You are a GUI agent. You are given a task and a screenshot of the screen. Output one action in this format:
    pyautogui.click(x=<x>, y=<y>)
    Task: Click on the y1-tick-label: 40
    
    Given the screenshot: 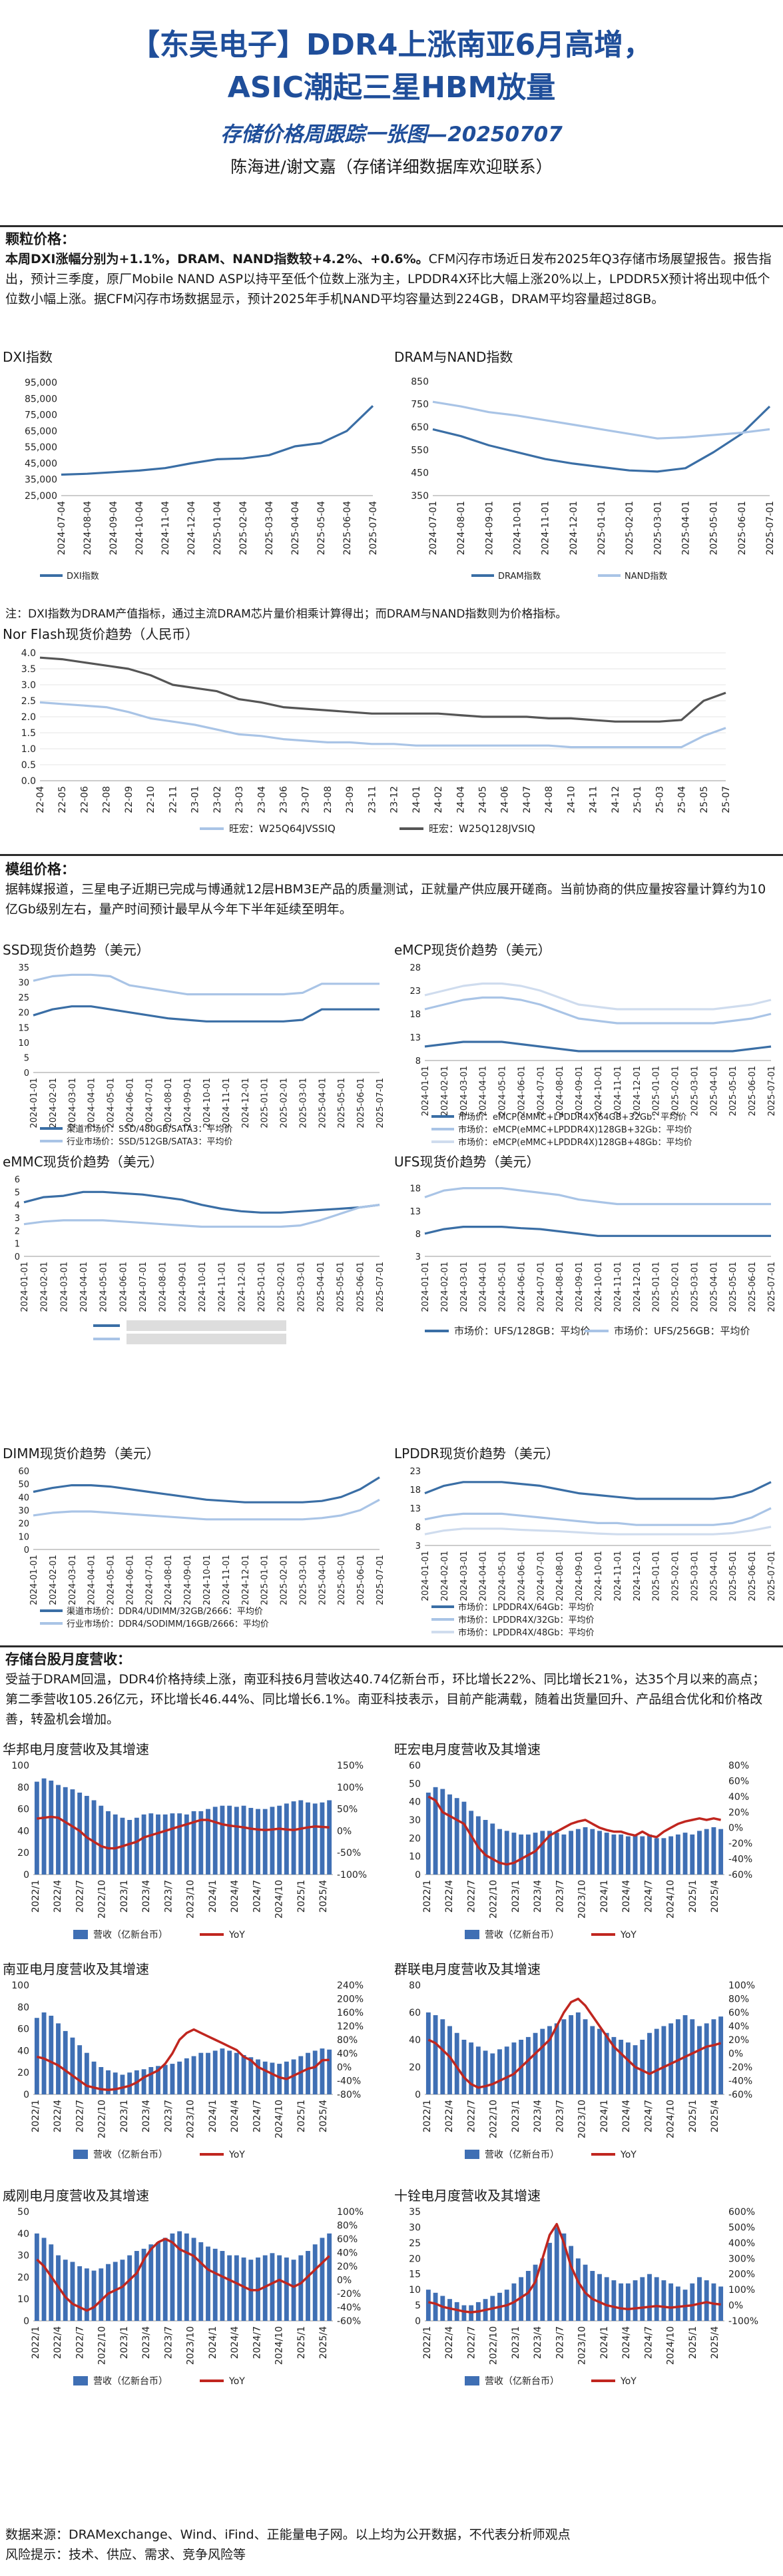 What is the action you would take?
    pyautogui.click(x=23, y=2051)
    